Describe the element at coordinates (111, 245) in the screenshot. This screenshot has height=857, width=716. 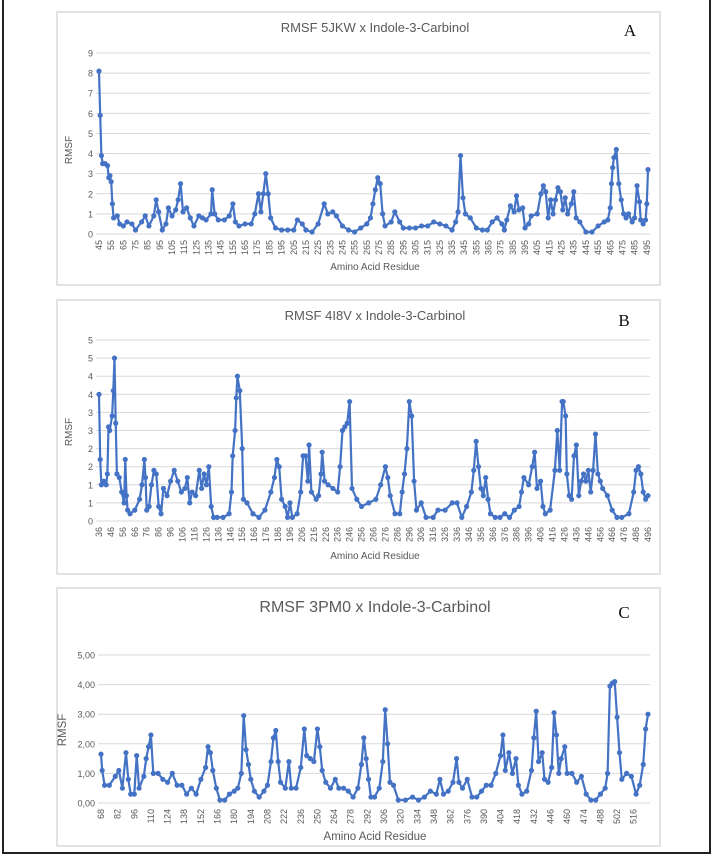
I see `x-tick-label: 55` at that location.